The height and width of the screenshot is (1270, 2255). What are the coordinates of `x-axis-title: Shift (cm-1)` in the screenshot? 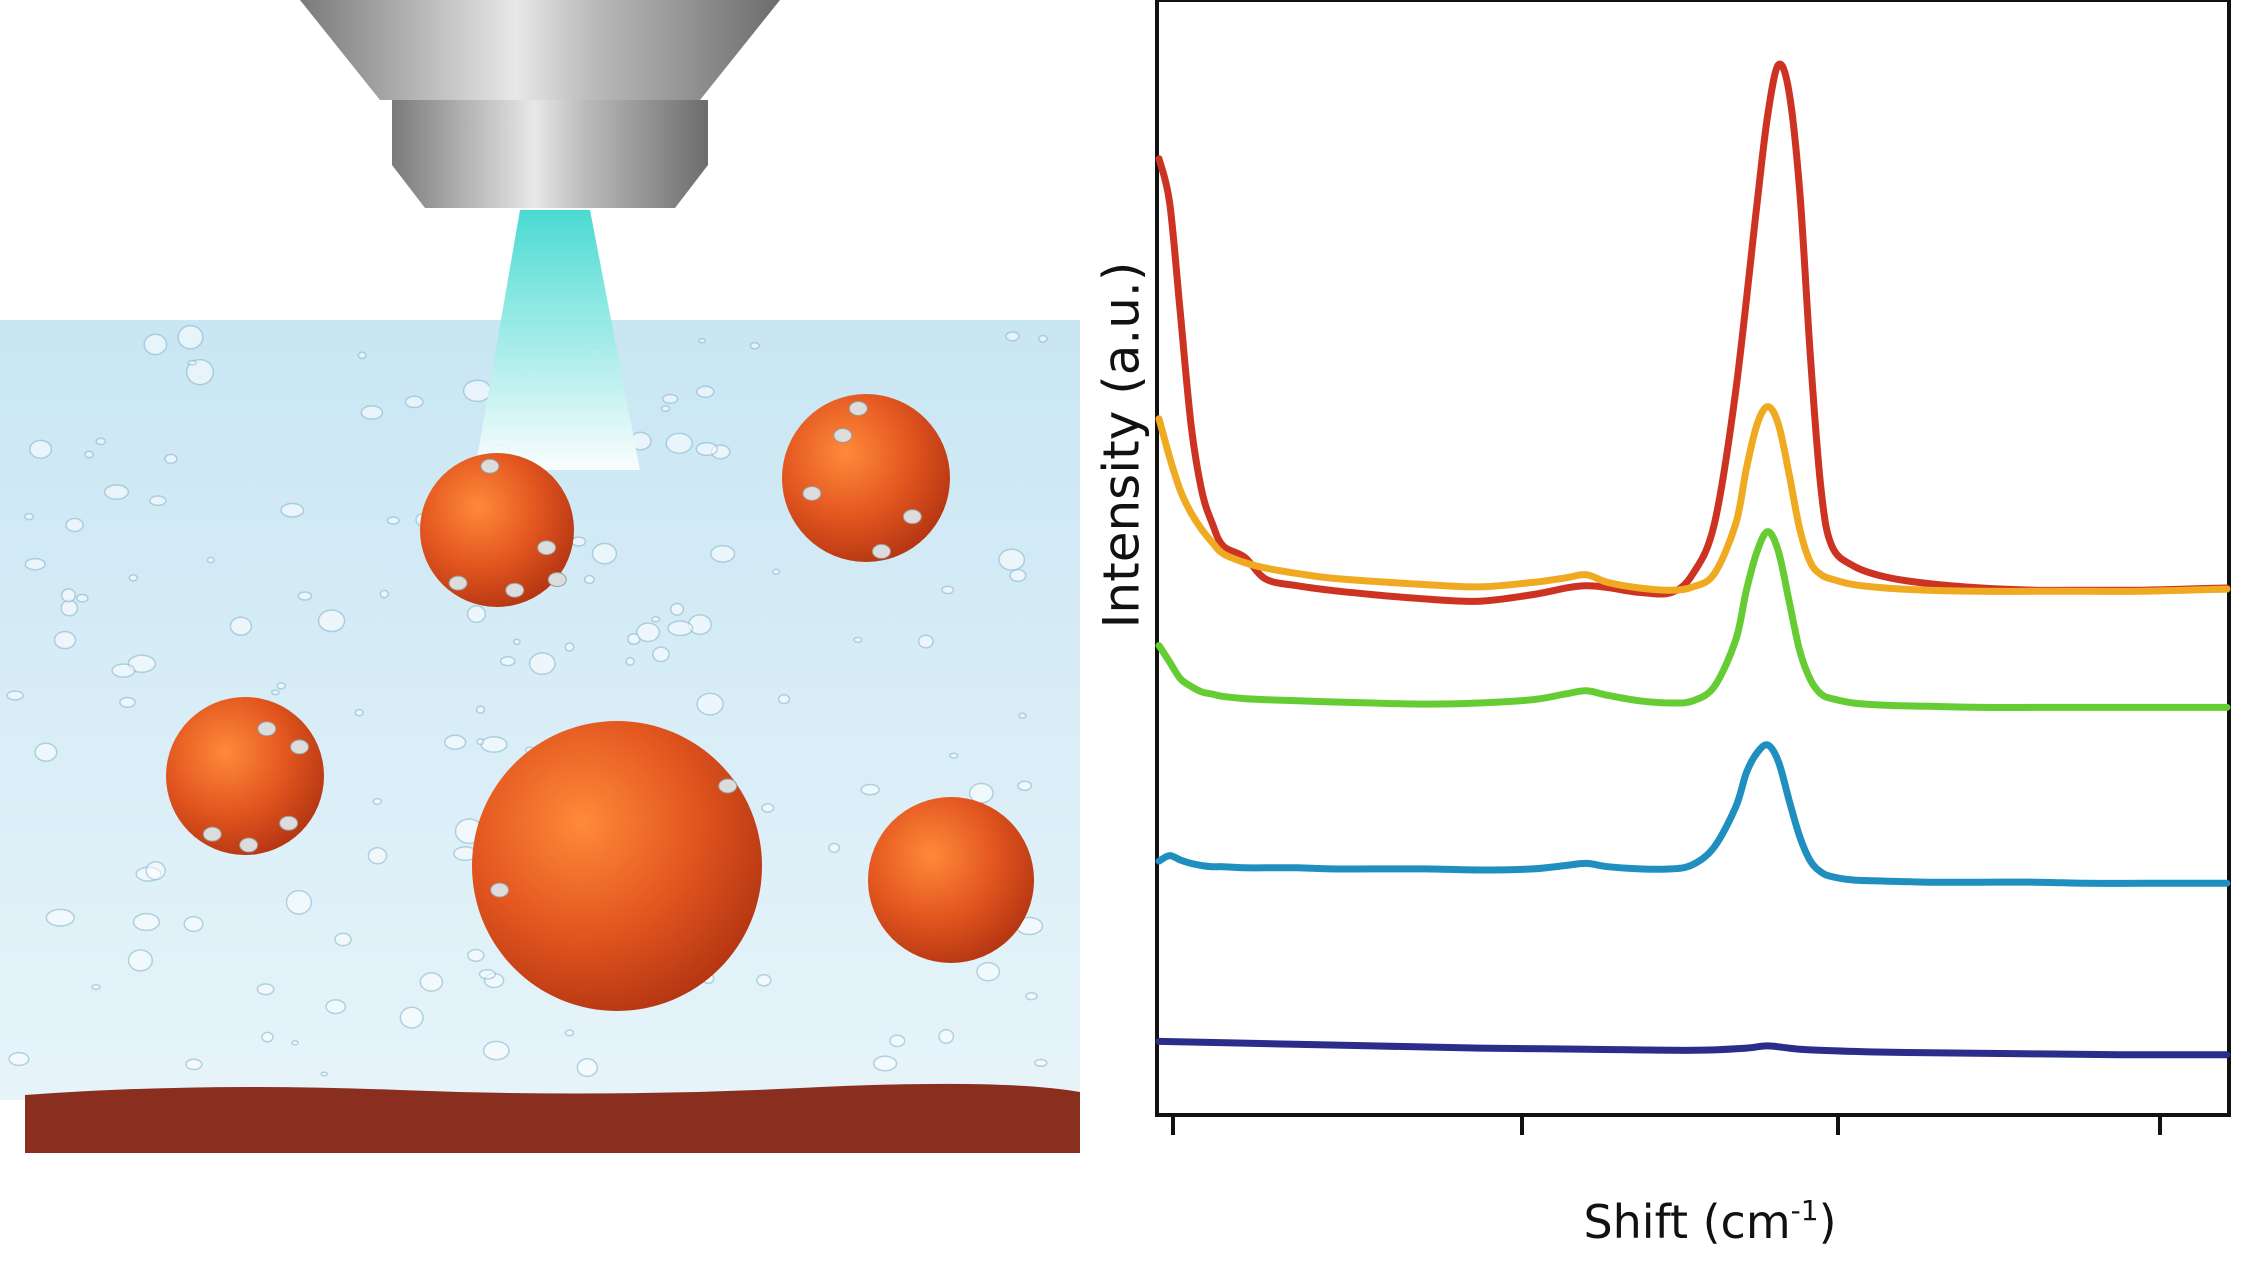 It's located at (1709, 1221).